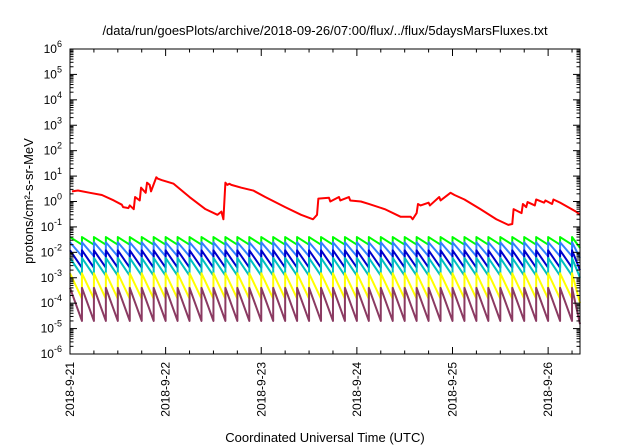 This screenshot has width=640, height=448. What do you see at coordinates (357, 389) in the screenshot?
I see `x-tick-label: 2018-9-24` at bounding box center [357, 389].